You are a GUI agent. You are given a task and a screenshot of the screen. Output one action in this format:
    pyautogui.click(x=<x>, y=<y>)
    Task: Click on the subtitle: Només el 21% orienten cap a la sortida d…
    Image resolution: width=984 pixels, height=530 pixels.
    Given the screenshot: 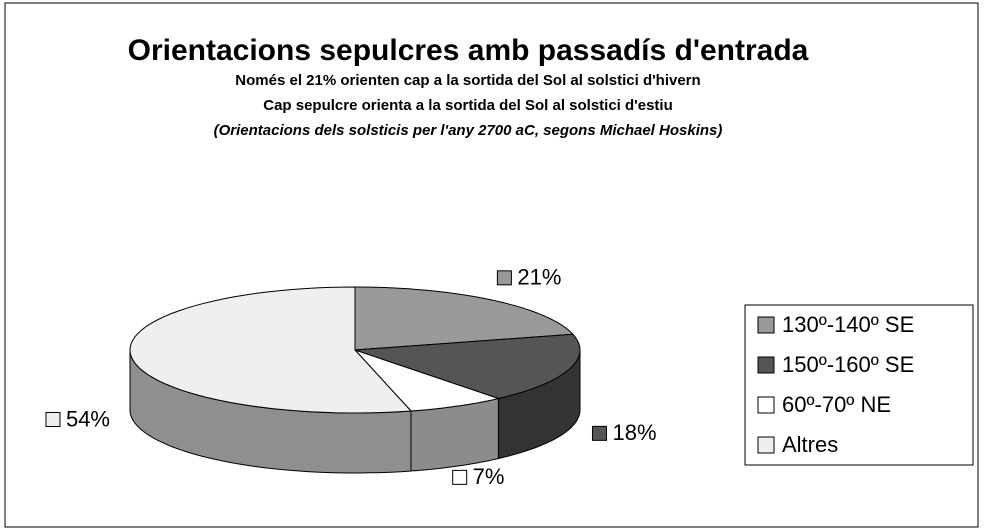 What is the action you would take?
    pyautogui.click(x=467, y=80)
    